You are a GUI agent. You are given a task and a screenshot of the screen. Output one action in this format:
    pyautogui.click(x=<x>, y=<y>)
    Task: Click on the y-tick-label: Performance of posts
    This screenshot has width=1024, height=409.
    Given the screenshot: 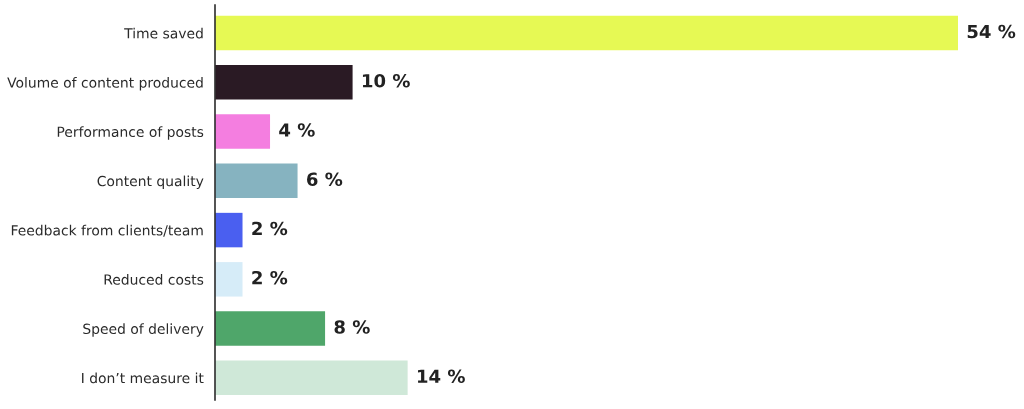 What is the action you would take?
    pyautogui.click(x=130, y=133)
    